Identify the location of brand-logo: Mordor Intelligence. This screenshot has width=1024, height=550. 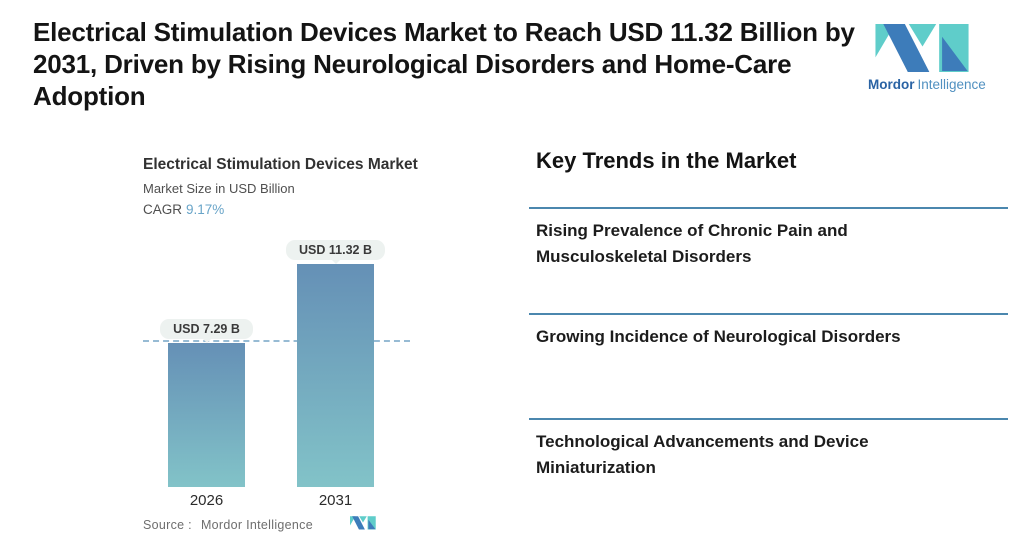
(927, 58).